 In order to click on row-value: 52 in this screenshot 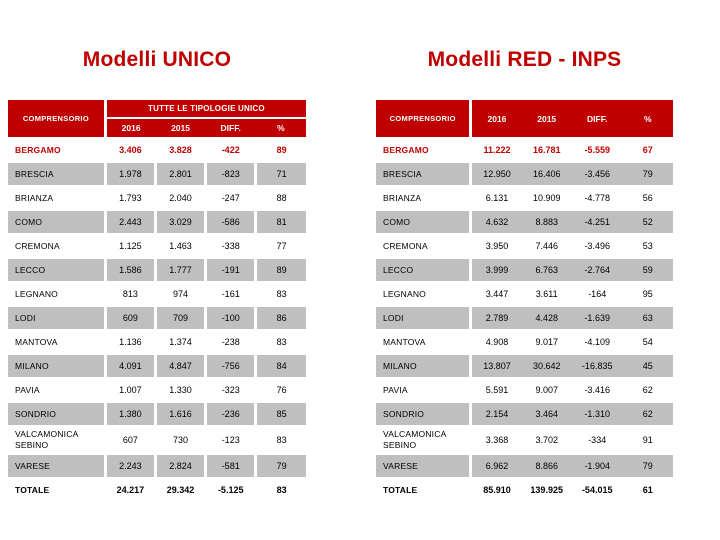, I will do `click(647, 222)`.